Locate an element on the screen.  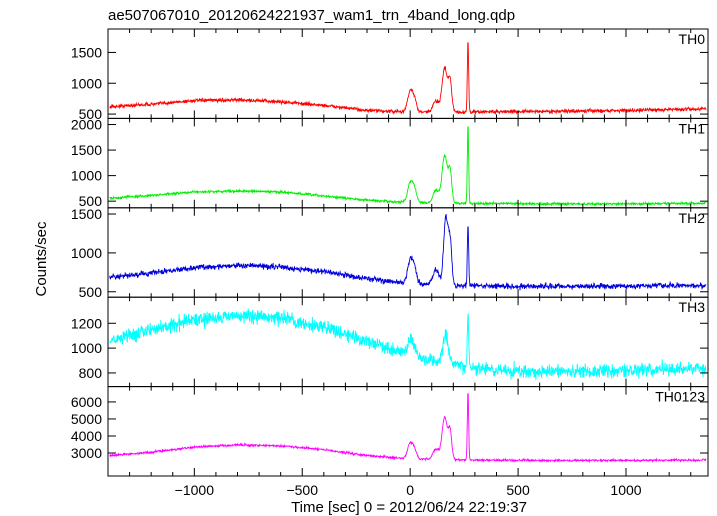
y-tick-label: 1200 is located at coordinates (86, 323).